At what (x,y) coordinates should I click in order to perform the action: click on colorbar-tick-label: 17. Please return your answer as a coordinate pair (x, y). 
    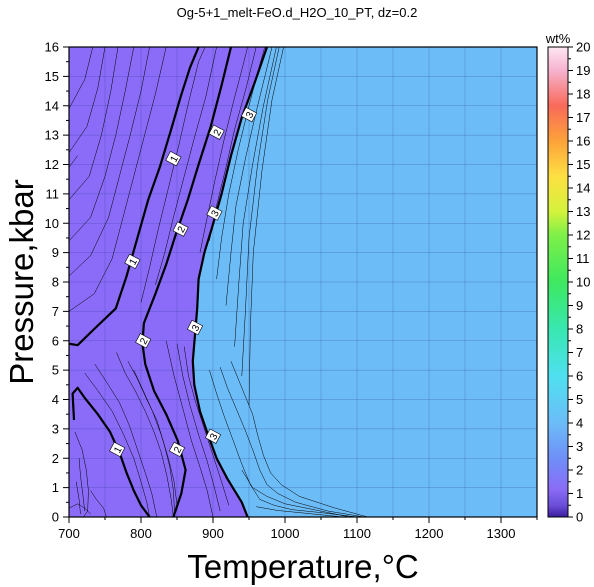
    Looking at the image, I should click on (583, 117).